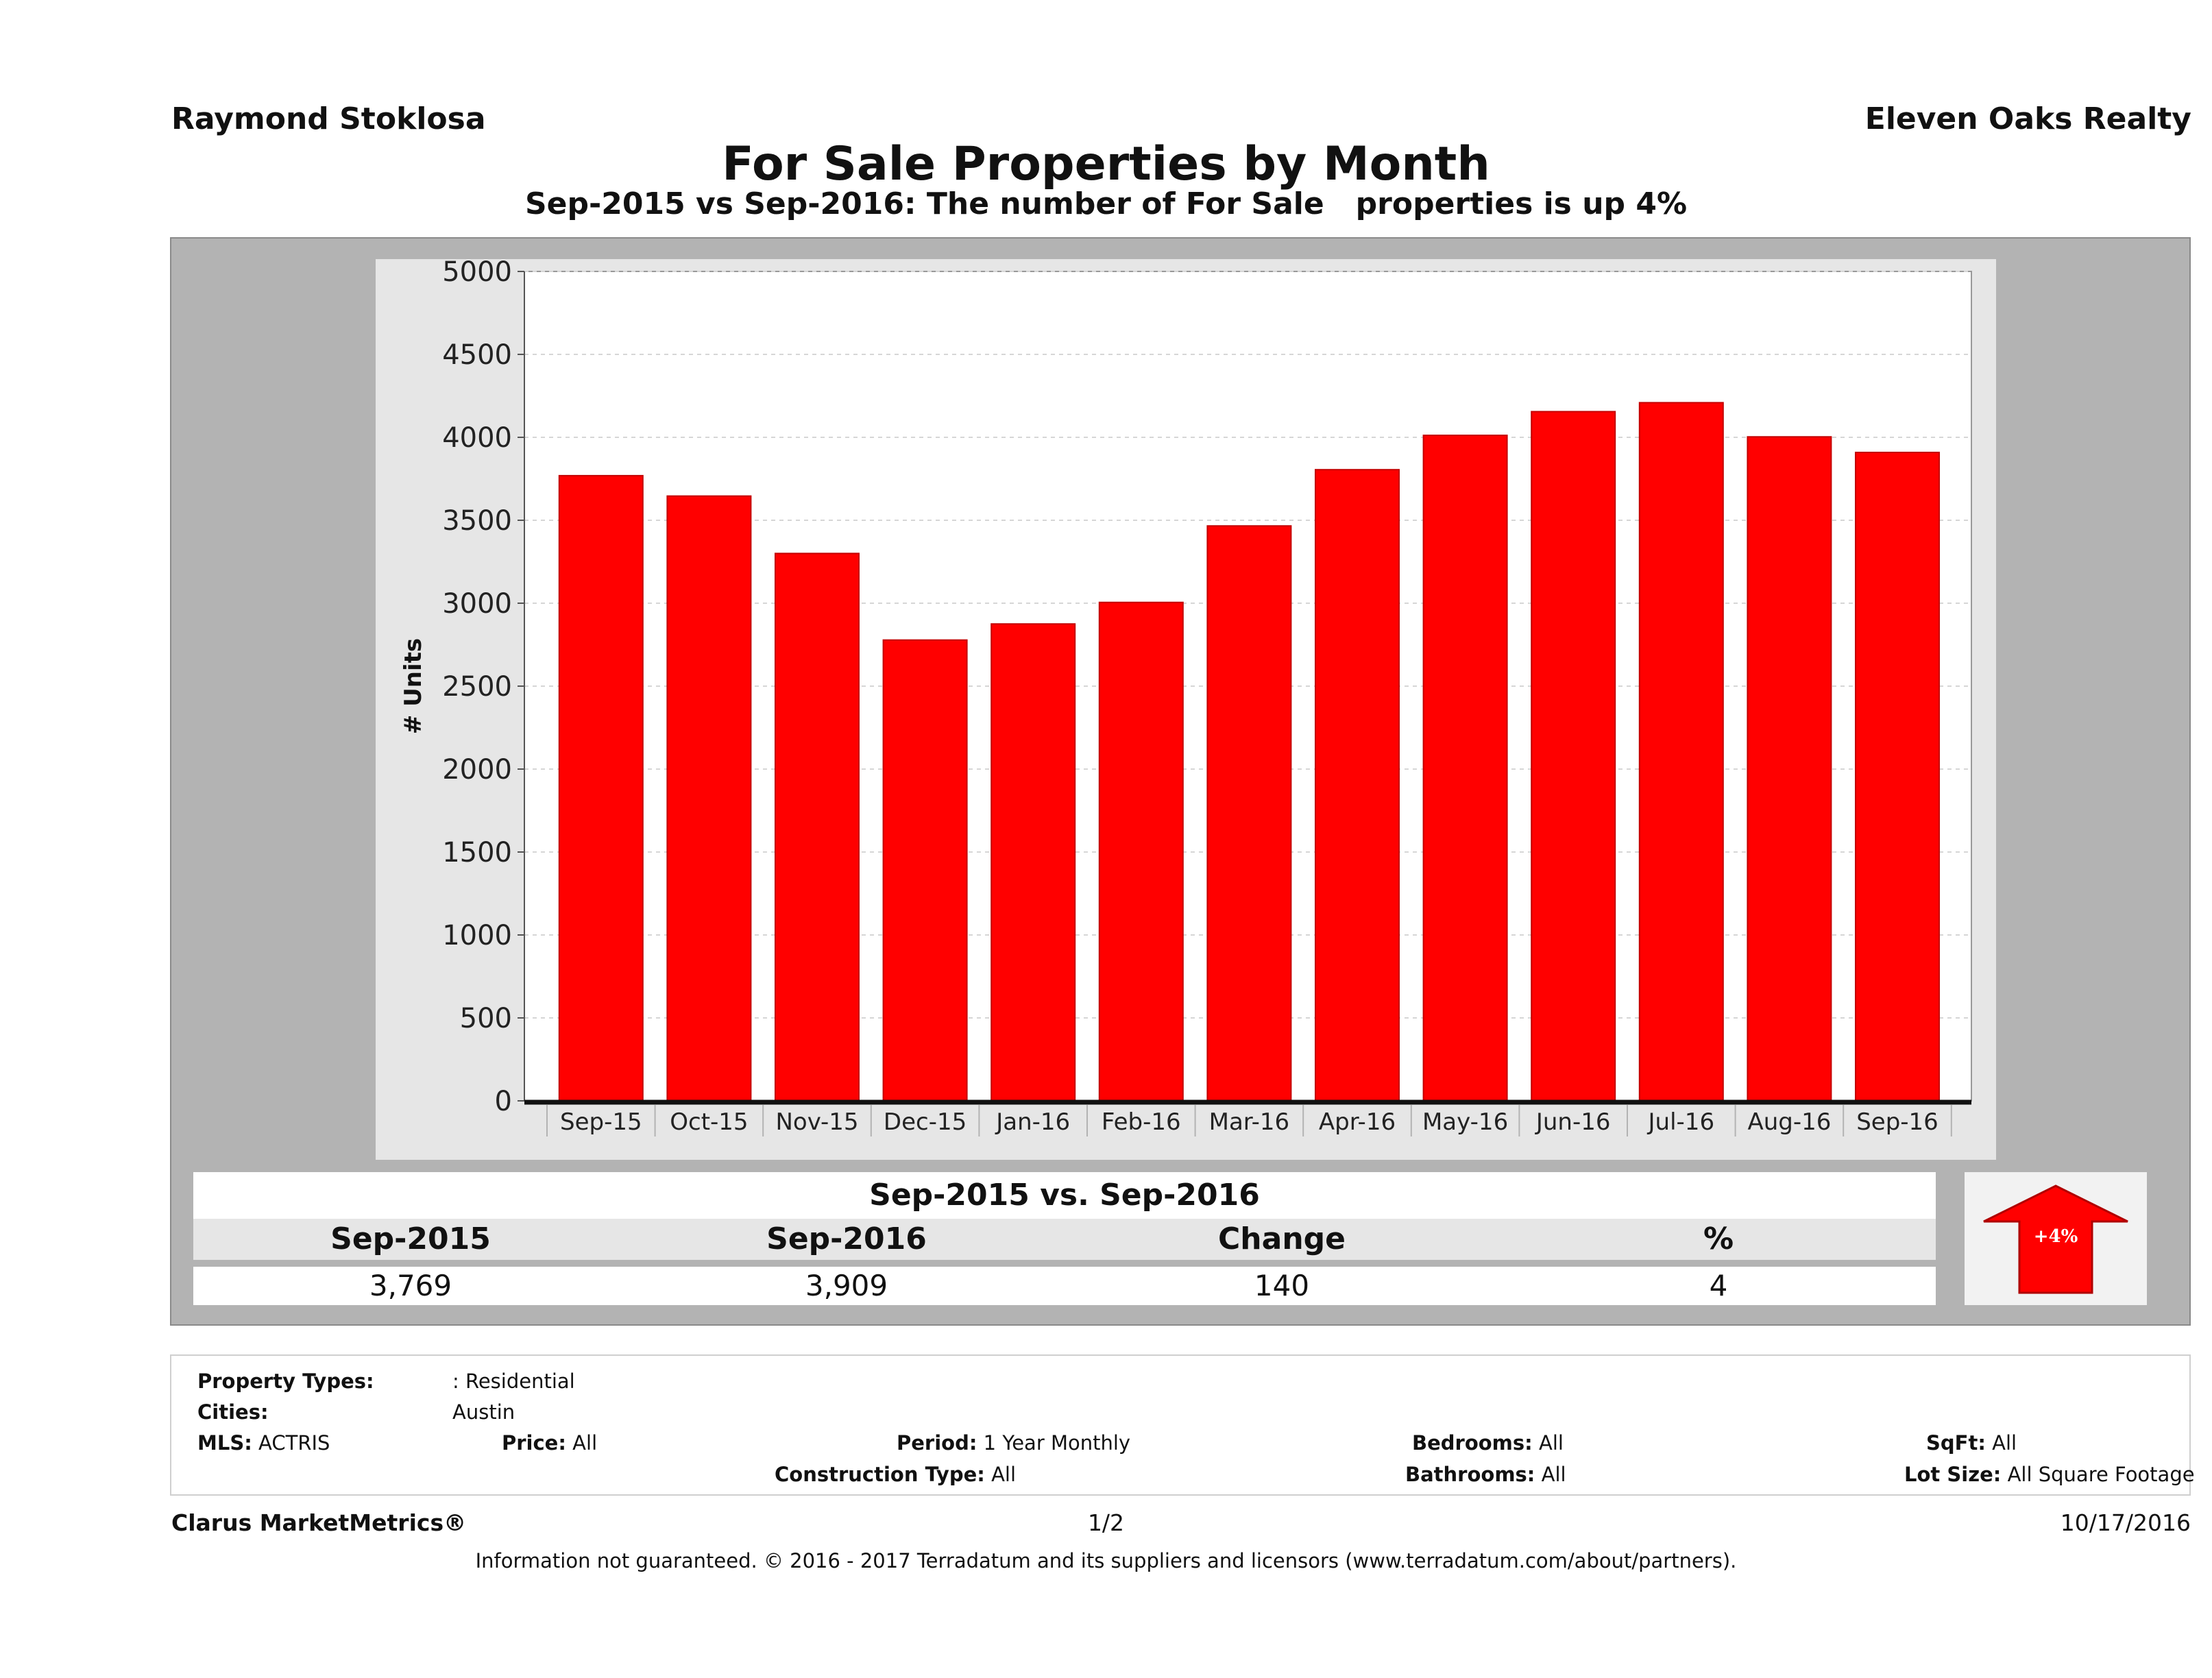 This screenshot has width=2212, height=1678. Describe the element at coordinates (880, 1474) in the screenshot. I see `construction-label: Construction Type:` at that location.